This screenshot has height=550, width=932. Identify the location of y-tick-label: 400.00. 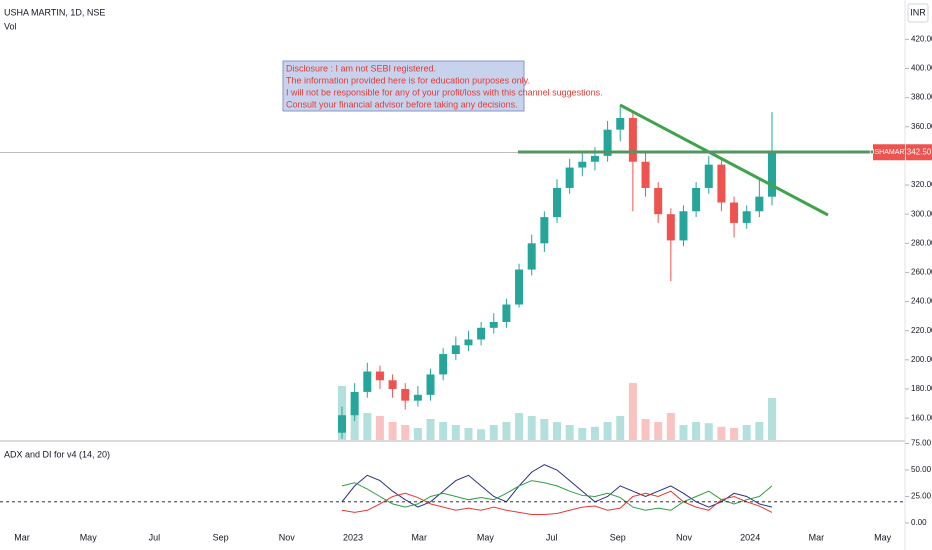
(921, 68).